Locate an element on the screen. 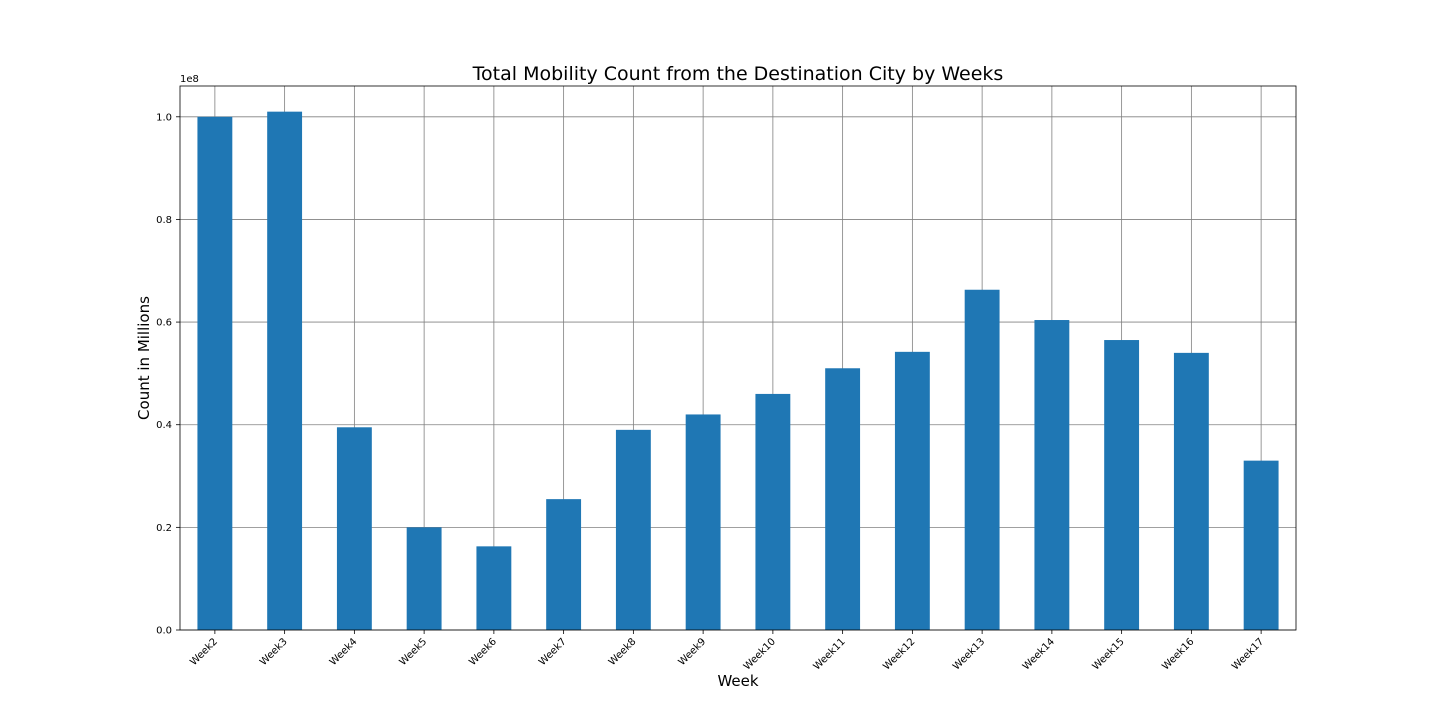 The height and width of the screenshot is (720, 1440). bar-week6 is located at coordinates (494, 588).